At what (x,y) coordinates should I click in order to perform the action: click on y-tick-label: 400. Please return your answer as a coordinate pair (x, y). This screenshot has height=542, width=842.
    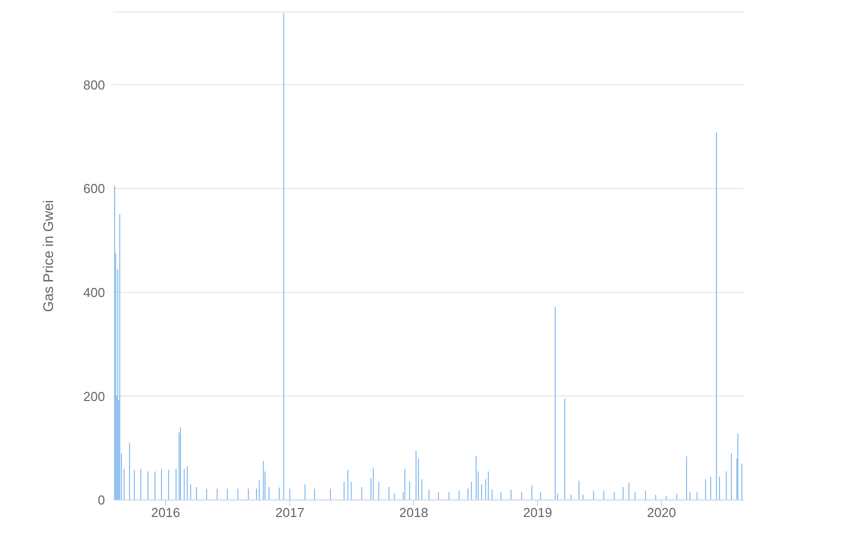
    Looking at the image, I should click on (94, 292).